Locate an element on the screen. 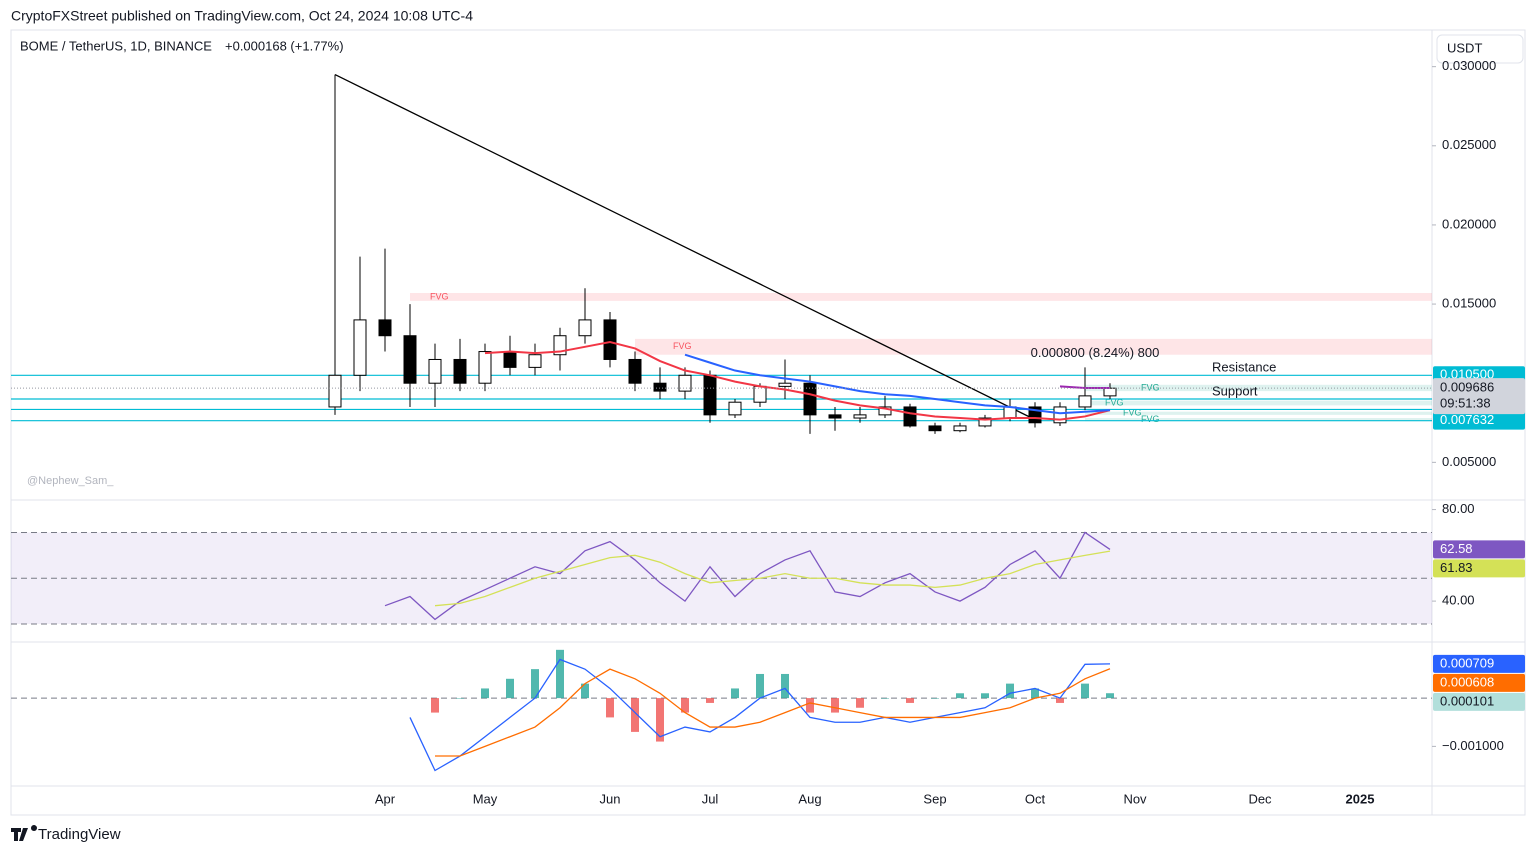  level-label: 0.007632 is located at coordinates (1467, 419).